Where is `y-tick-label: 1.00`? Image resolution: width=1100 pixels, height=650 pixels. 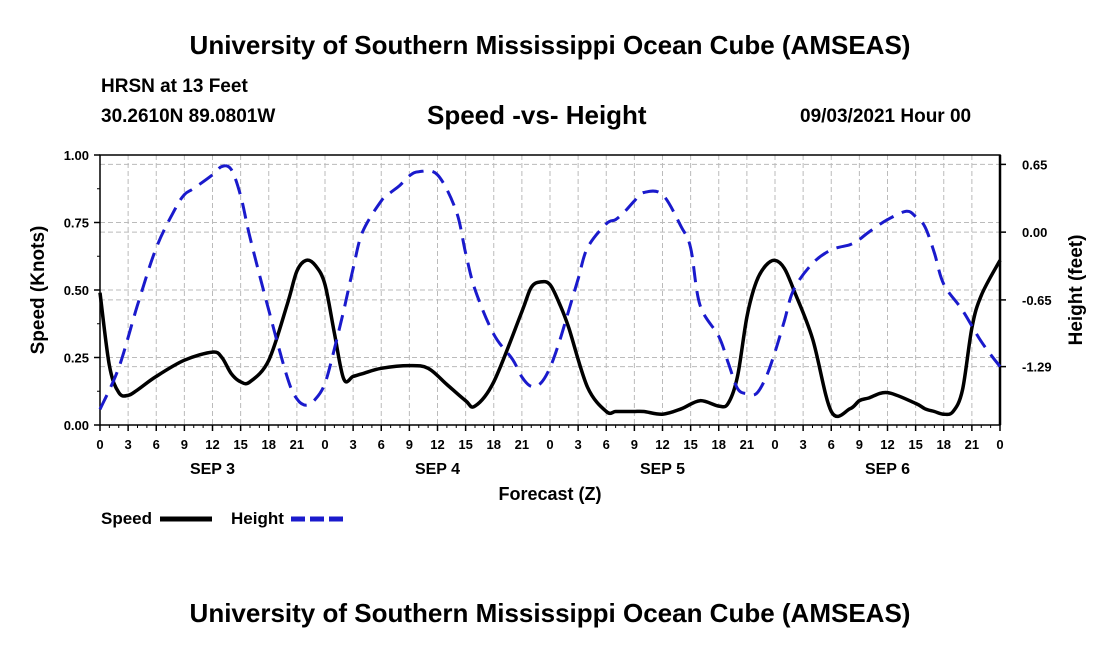 y-tick-label: 1.00 is located at coordinates (76, 155).